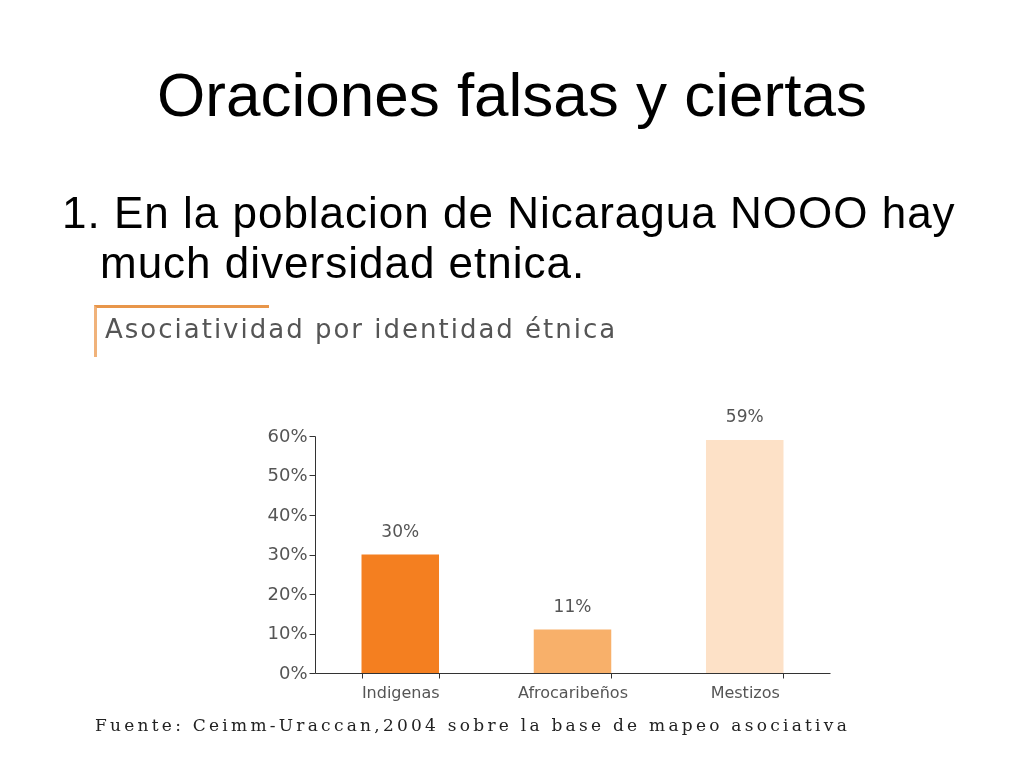 This screenshot has width=1024, height=768. Describe the element at coordinates (509, 238) in the screenshot. I see `chart-subtitle: 1. En la poblacion de Nicaragua NOOO hay much diversidad etnica.` at that location.